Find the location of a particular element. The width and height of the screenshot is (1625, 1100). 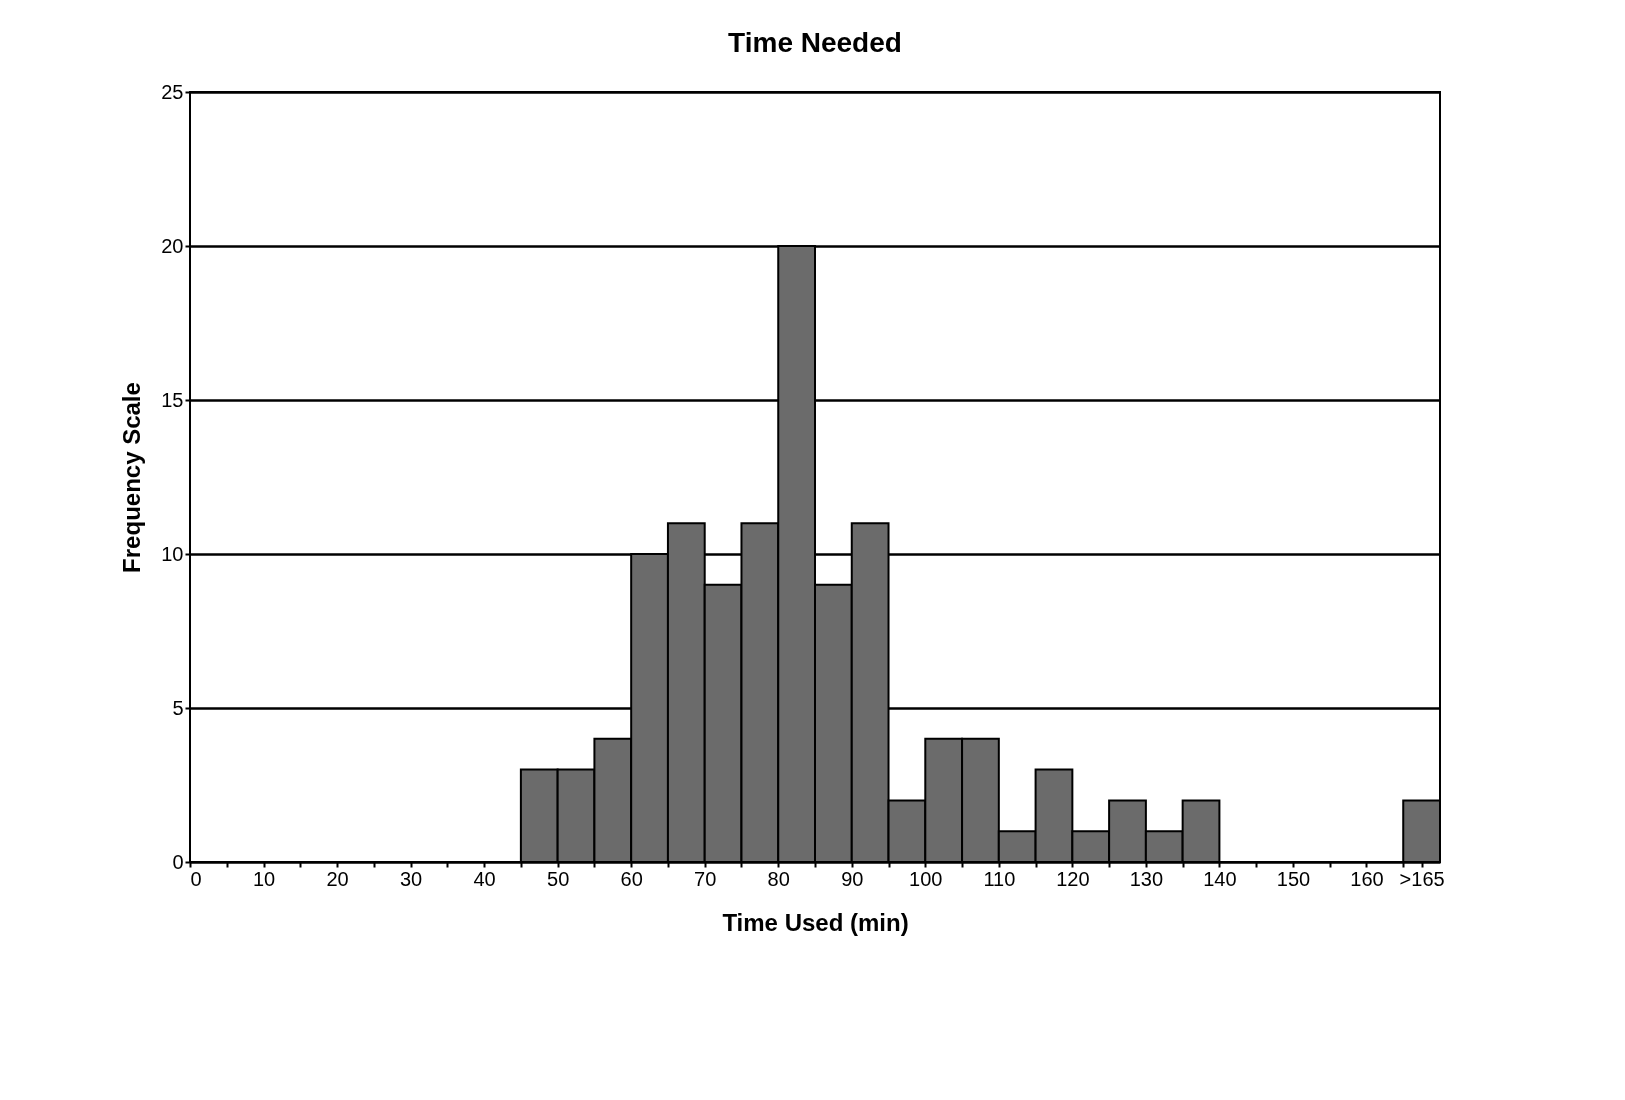

x-tick-label: 90 is located at coordinates (852, 878).